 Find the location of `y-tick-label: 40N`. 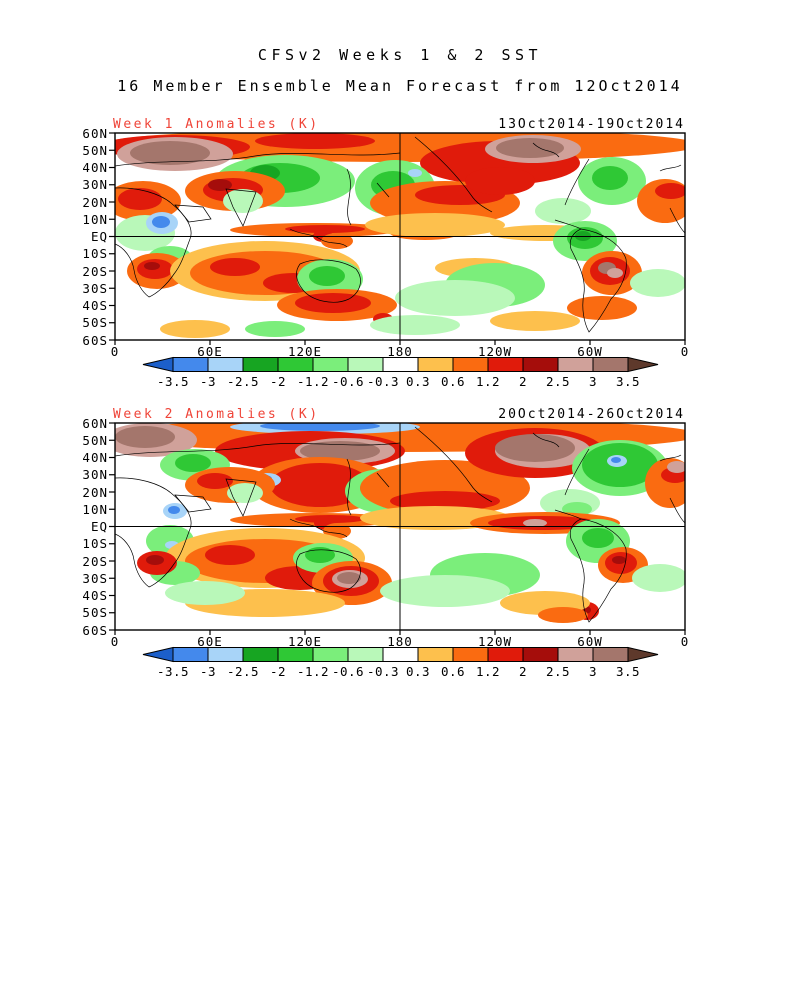

y-tick-label: 40N is located at coordinates (95, 457).